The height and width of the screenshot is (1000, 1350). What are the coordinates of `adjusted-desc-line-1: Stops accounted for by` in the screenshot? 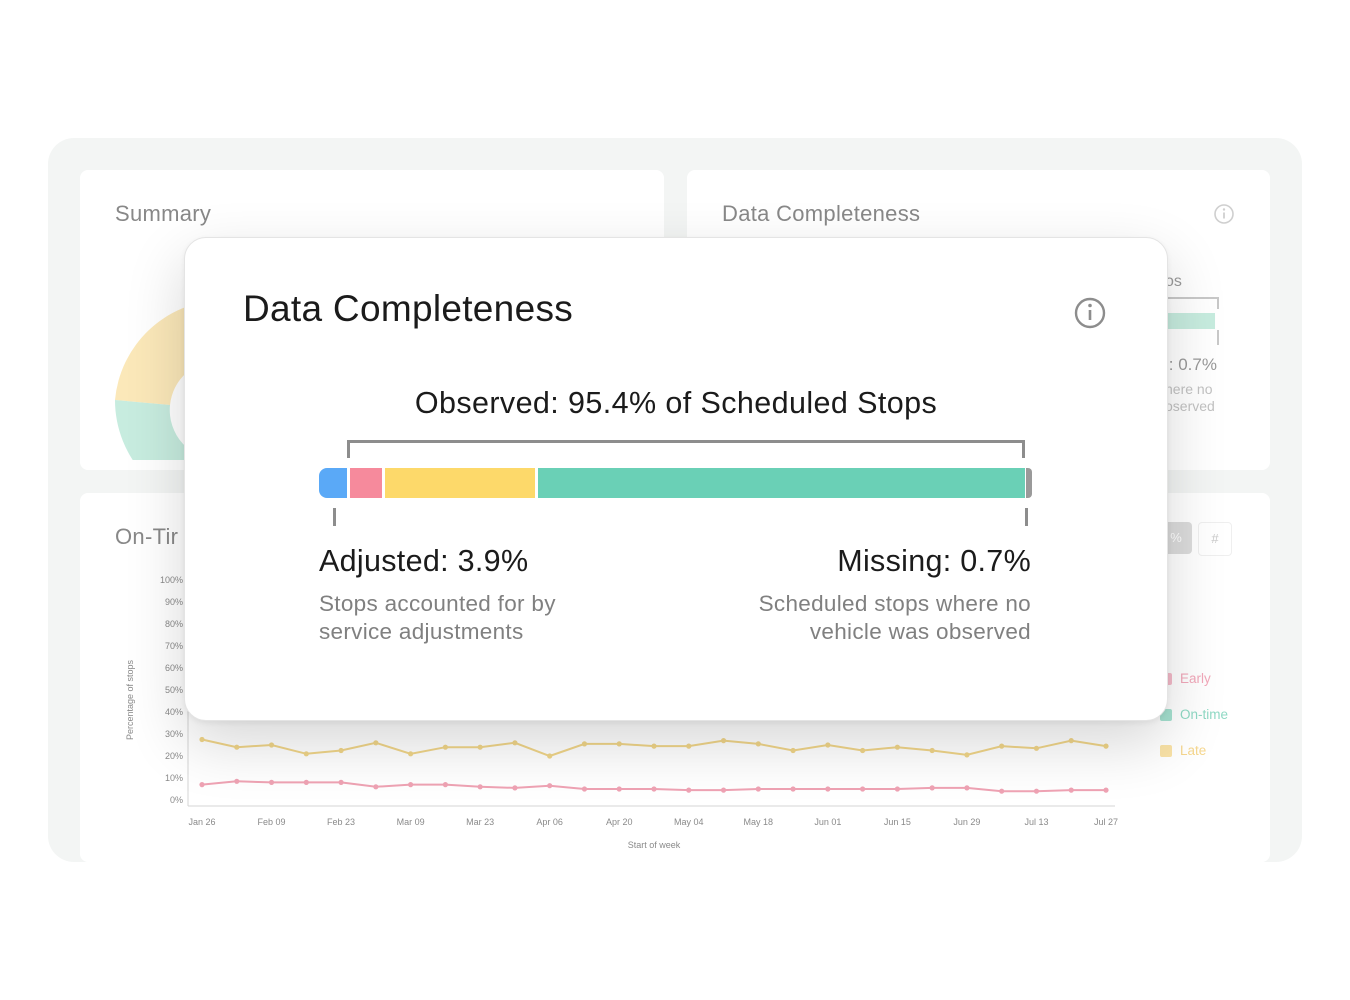 It's located at (437, 603).